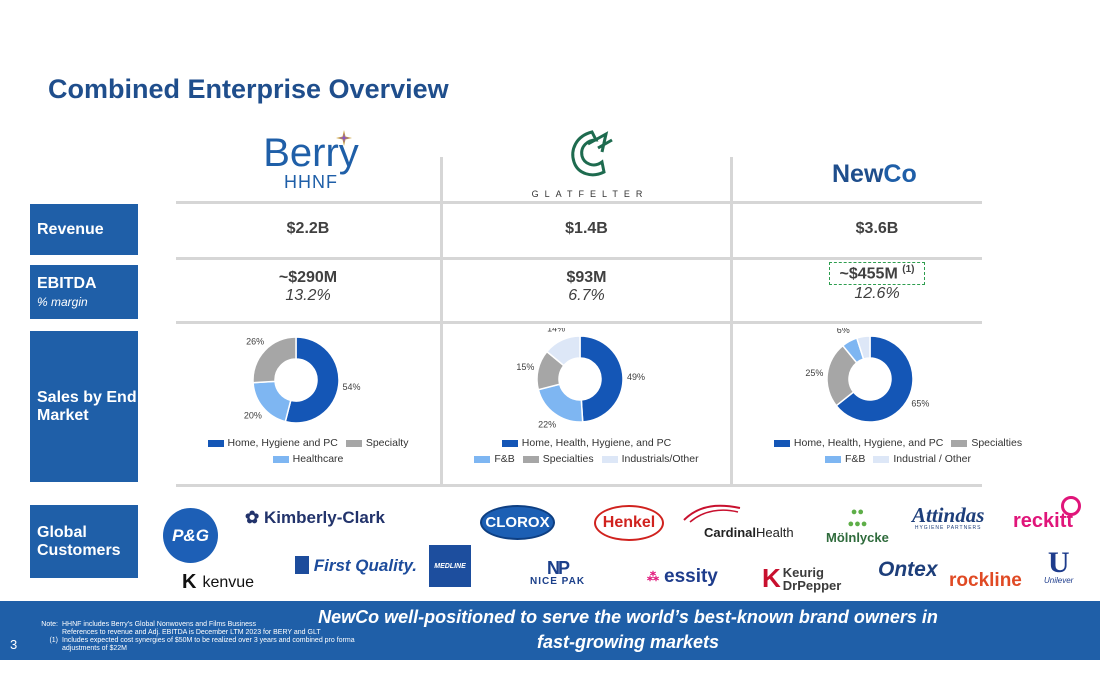  Describe the element at coordinates (900, 174) in the screenshot. I see `newco-logo-co: Co` at that location.